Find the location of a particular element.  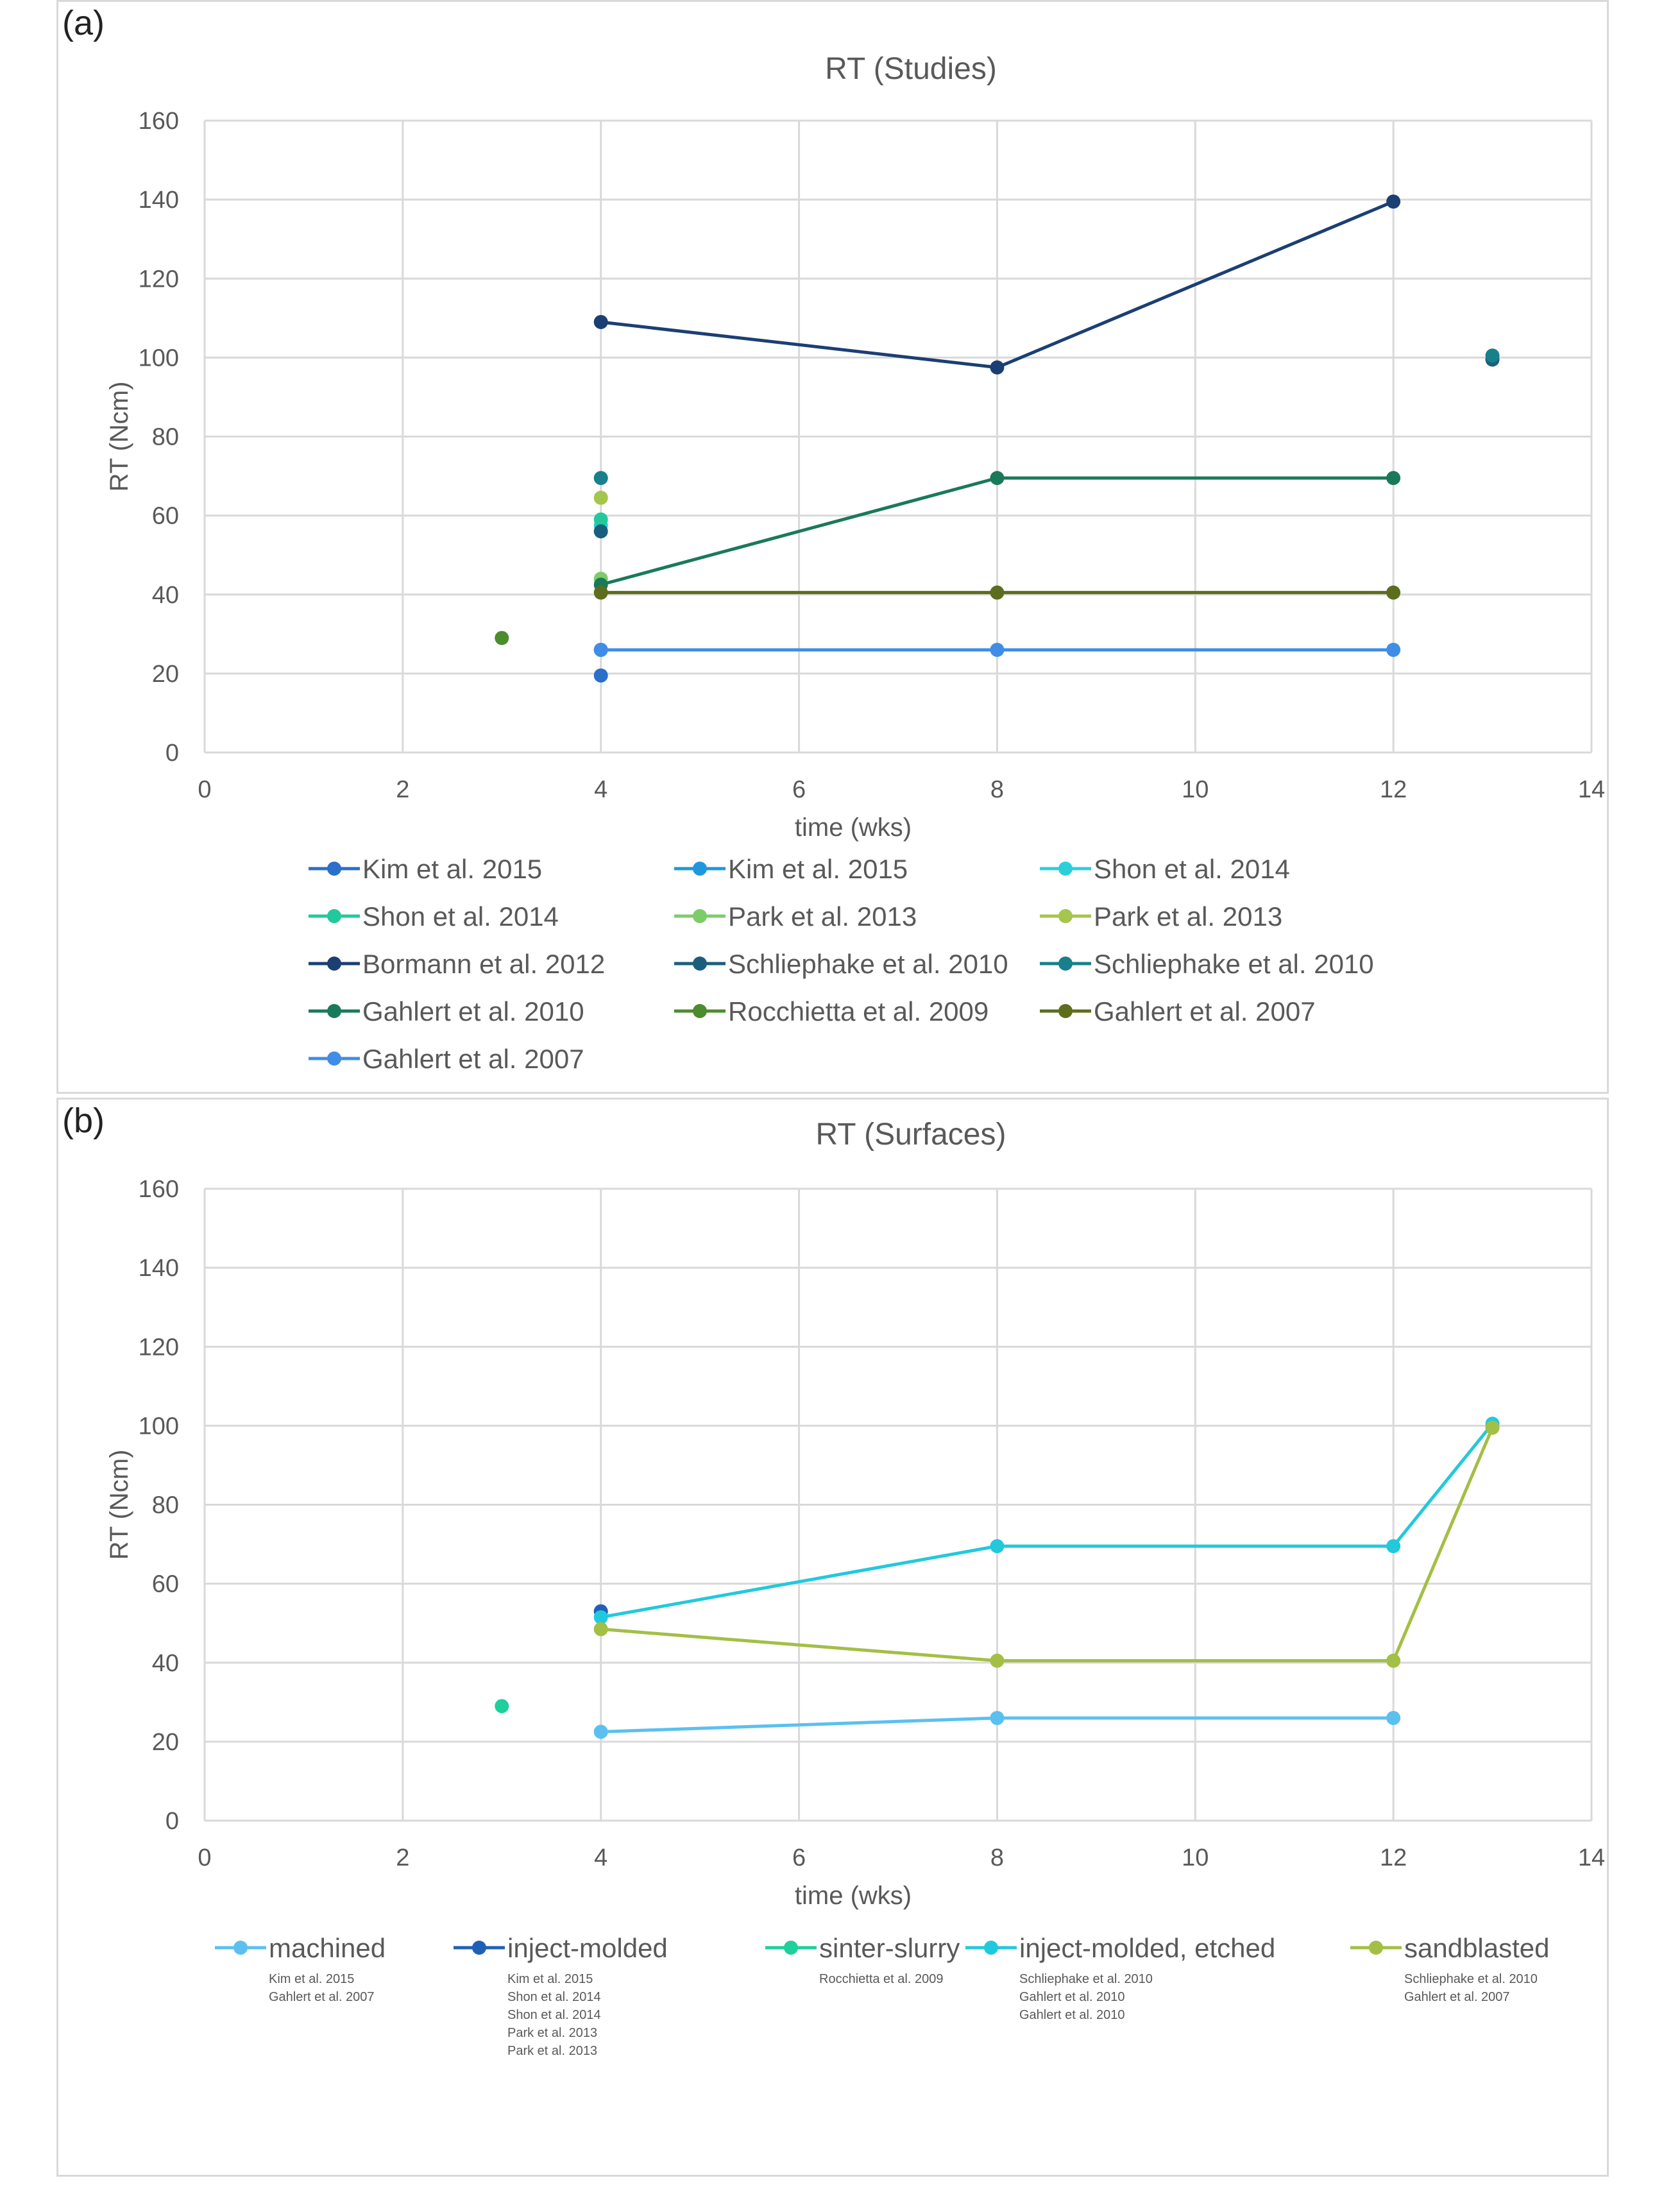

y-tick-label: 160 is located at coordinates (159, 1189).